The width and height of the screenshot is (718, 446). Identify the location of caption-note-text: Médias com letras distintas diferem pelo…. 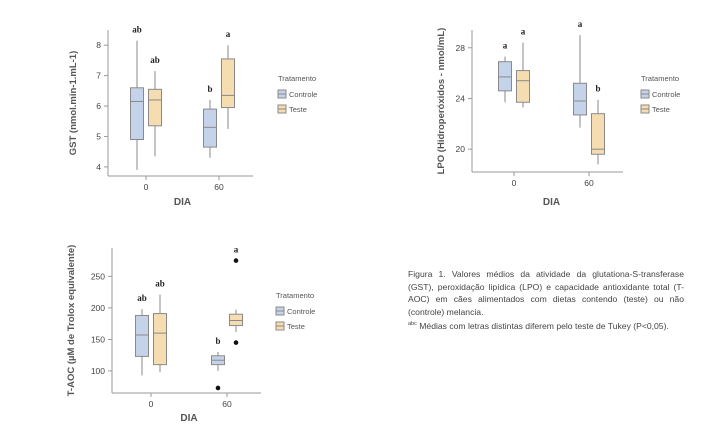
(542, 326).